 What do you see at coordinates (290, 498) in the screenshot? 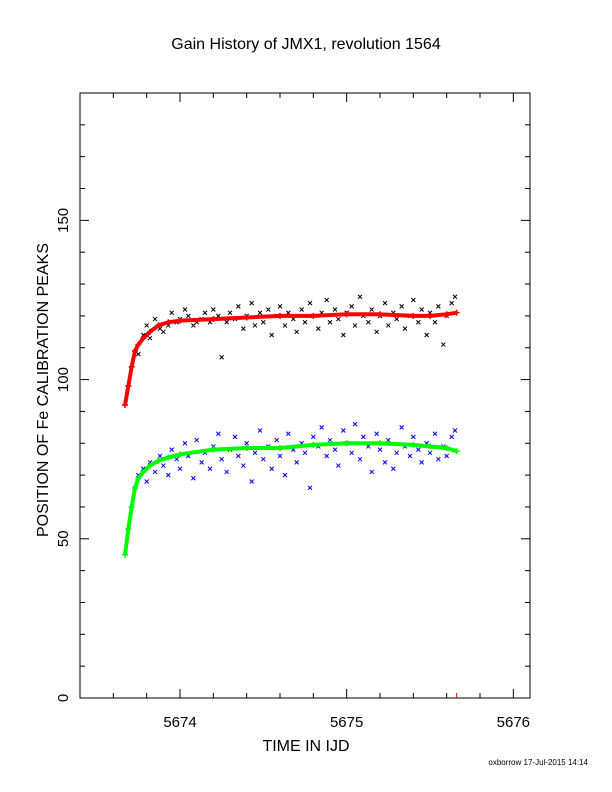
I see `lower_fit-line` at bounding box center [290, 498].